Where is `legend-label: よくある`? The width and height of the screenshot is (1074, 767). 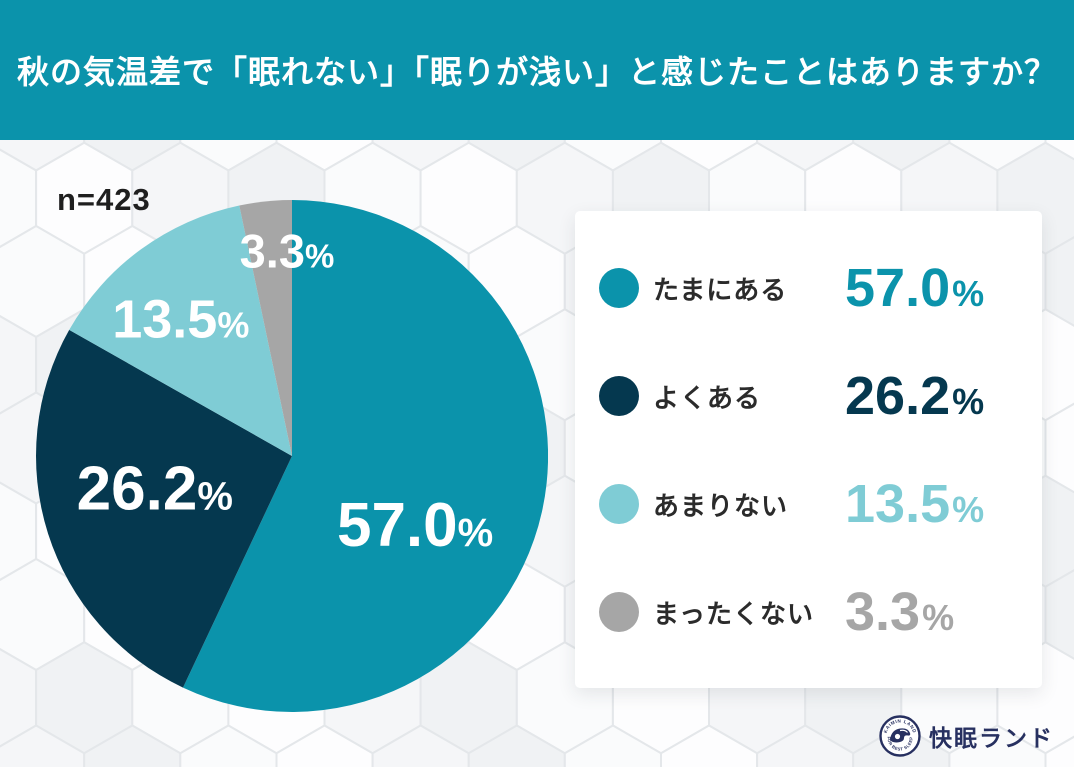 legend-label: よくある is located at coordinates (707, 397).